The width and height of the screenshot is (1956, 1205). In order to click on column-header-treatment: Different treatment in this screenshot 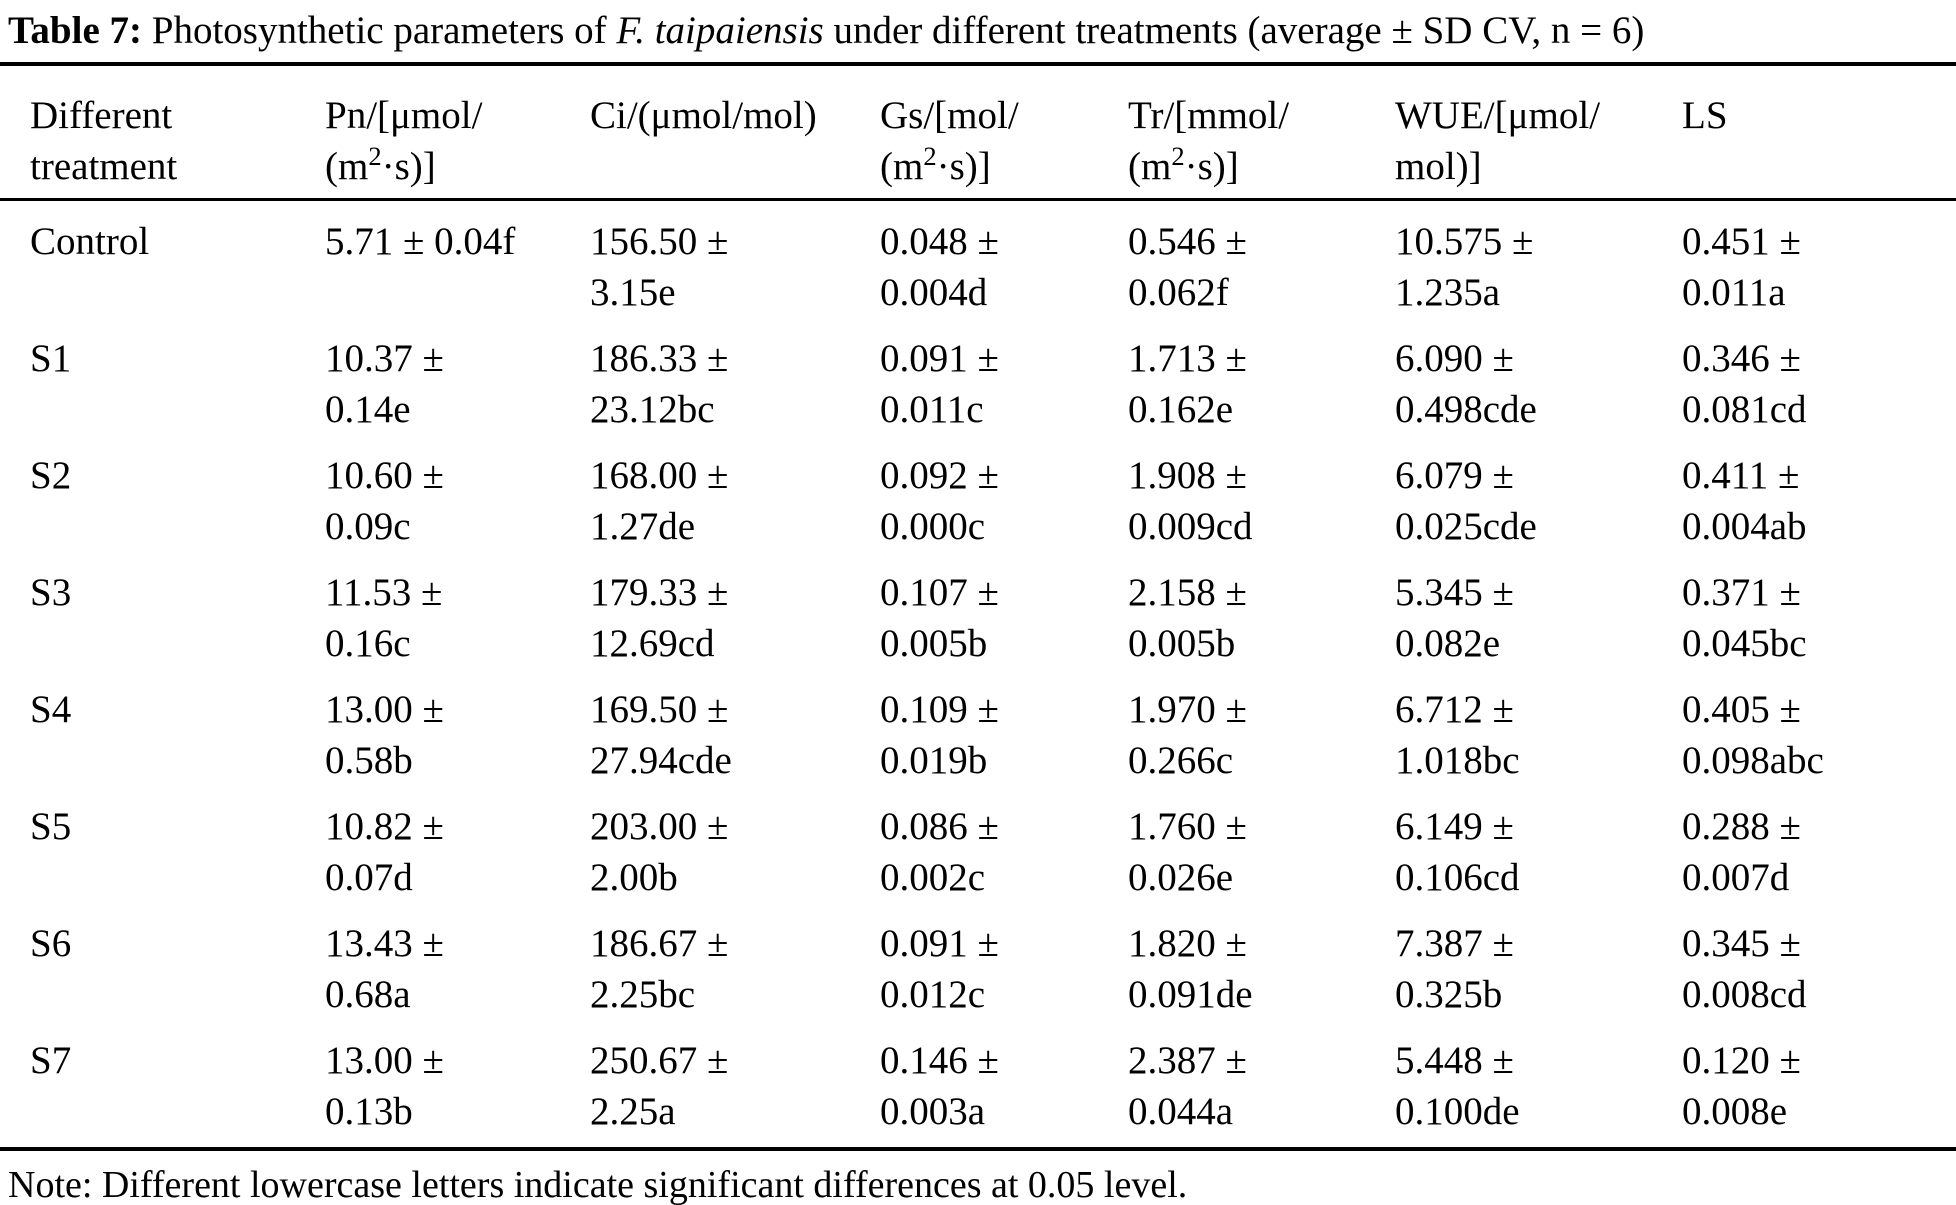, I will do `click(104, 141)`.